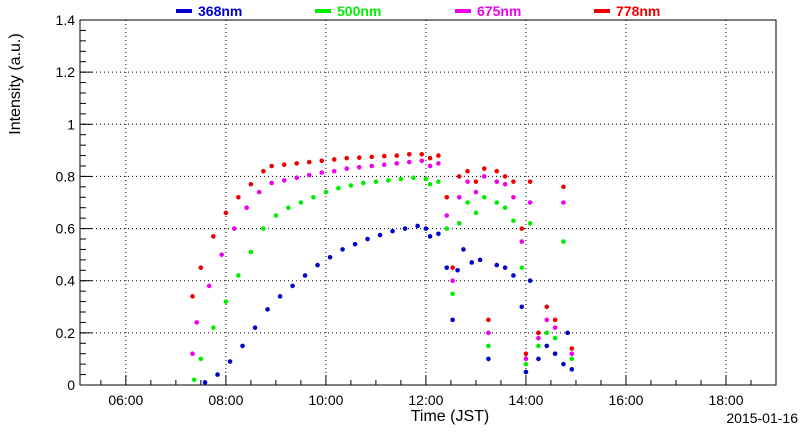  Describe the element at coordinates (66, 229) in the screenshot. I see `y-tick-label: 0.6` at that location.